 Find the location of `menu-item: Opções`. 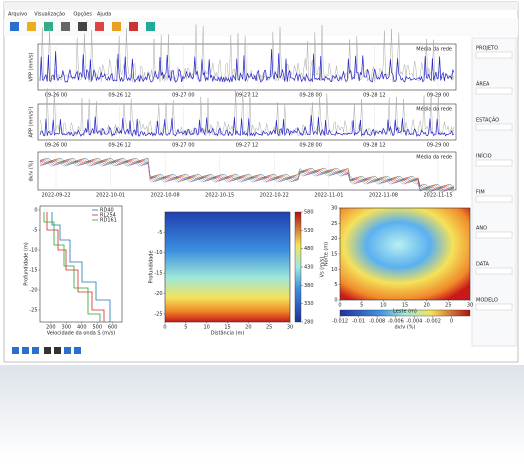

menu-item: Opções is located at coordinates (82, 15).